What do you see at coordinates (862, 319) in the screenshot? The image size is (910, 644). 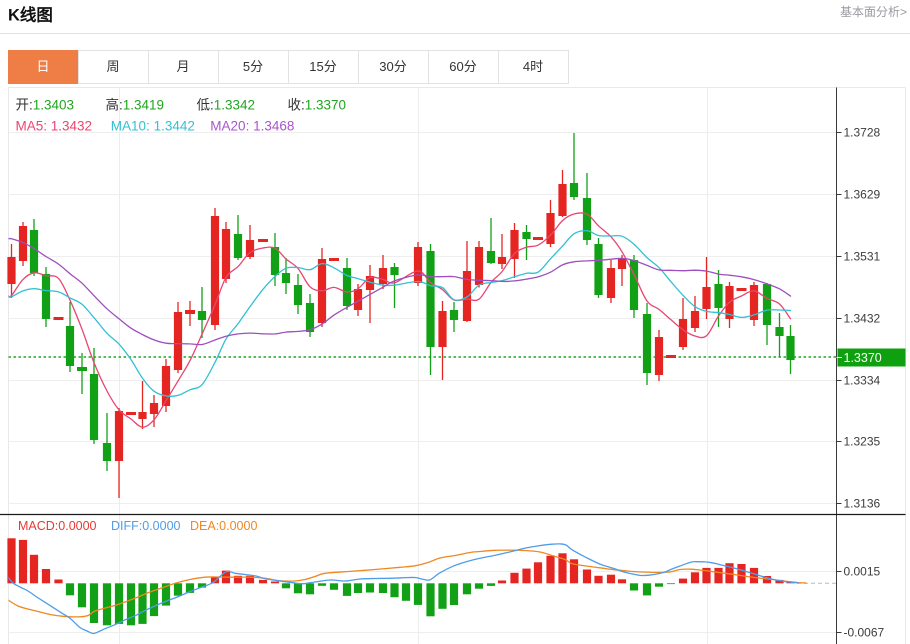 I see `svg-text: 1.3432` at bounding box center [862, 319].